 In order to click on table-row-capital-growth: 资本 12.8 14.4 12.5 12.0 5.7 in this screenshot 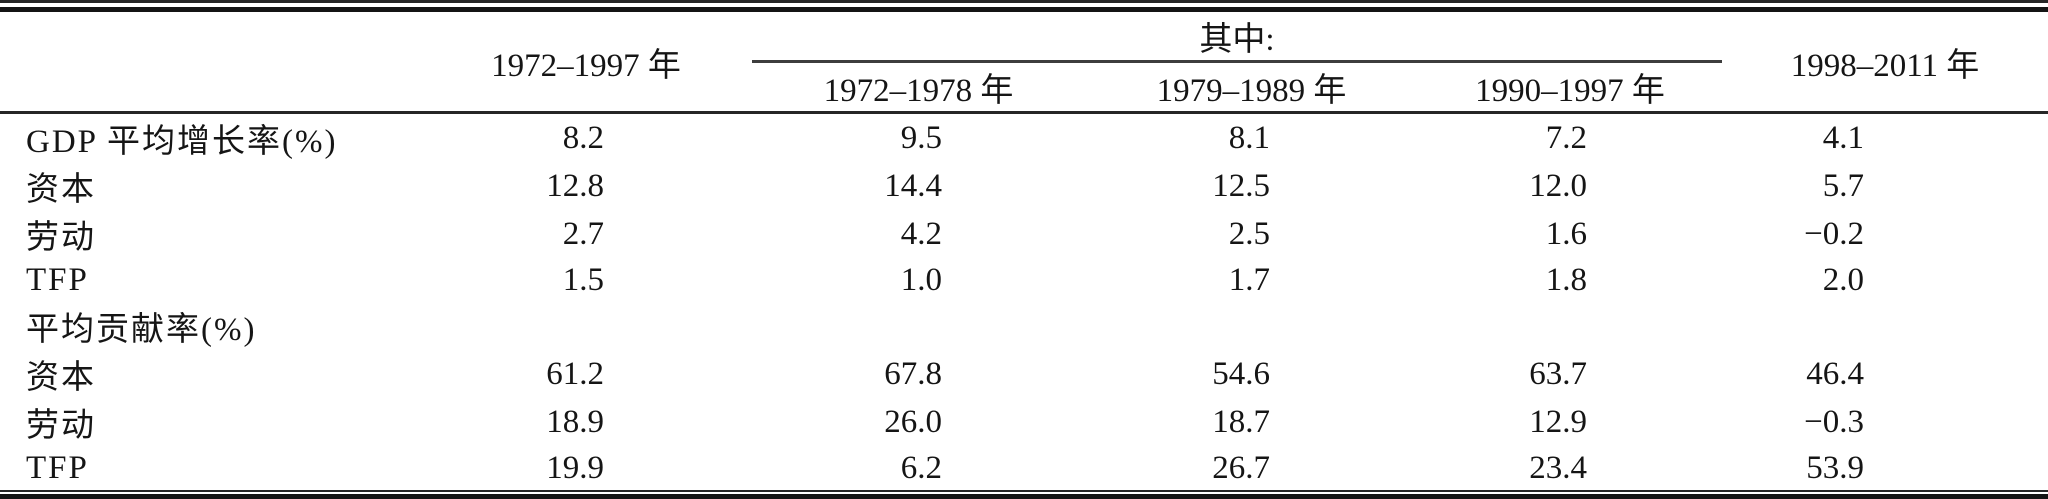, I will do `click(1024, 186)`.